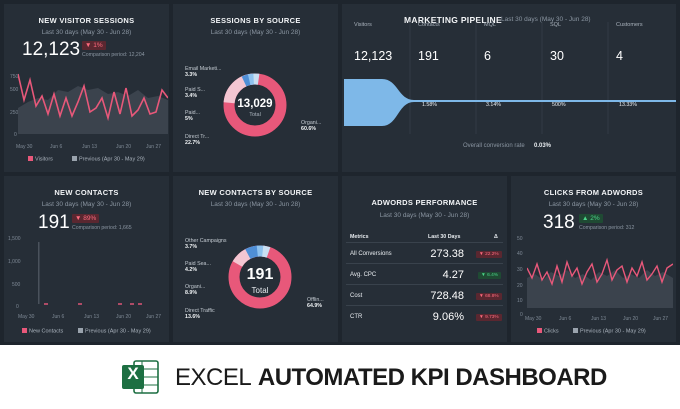 This screenshot has height=409, width=680. I want to click on y-tick: 50, so click(520, 239).